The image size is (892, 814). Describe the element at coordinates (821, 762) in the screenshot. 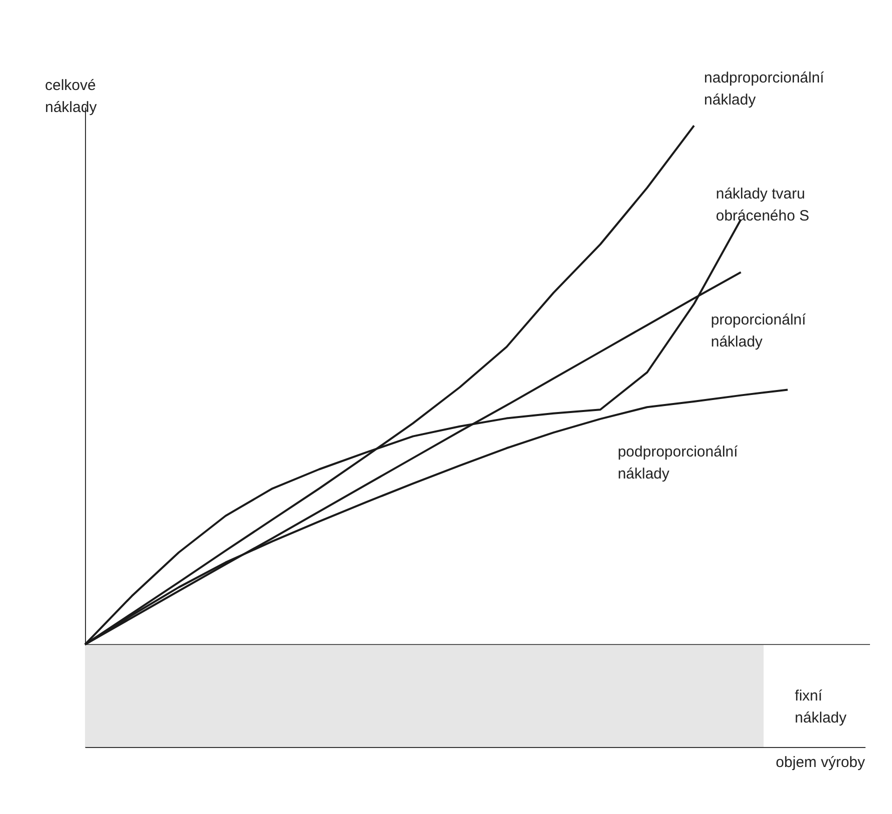

I see `x-axis-title: objem výroby` at that location.